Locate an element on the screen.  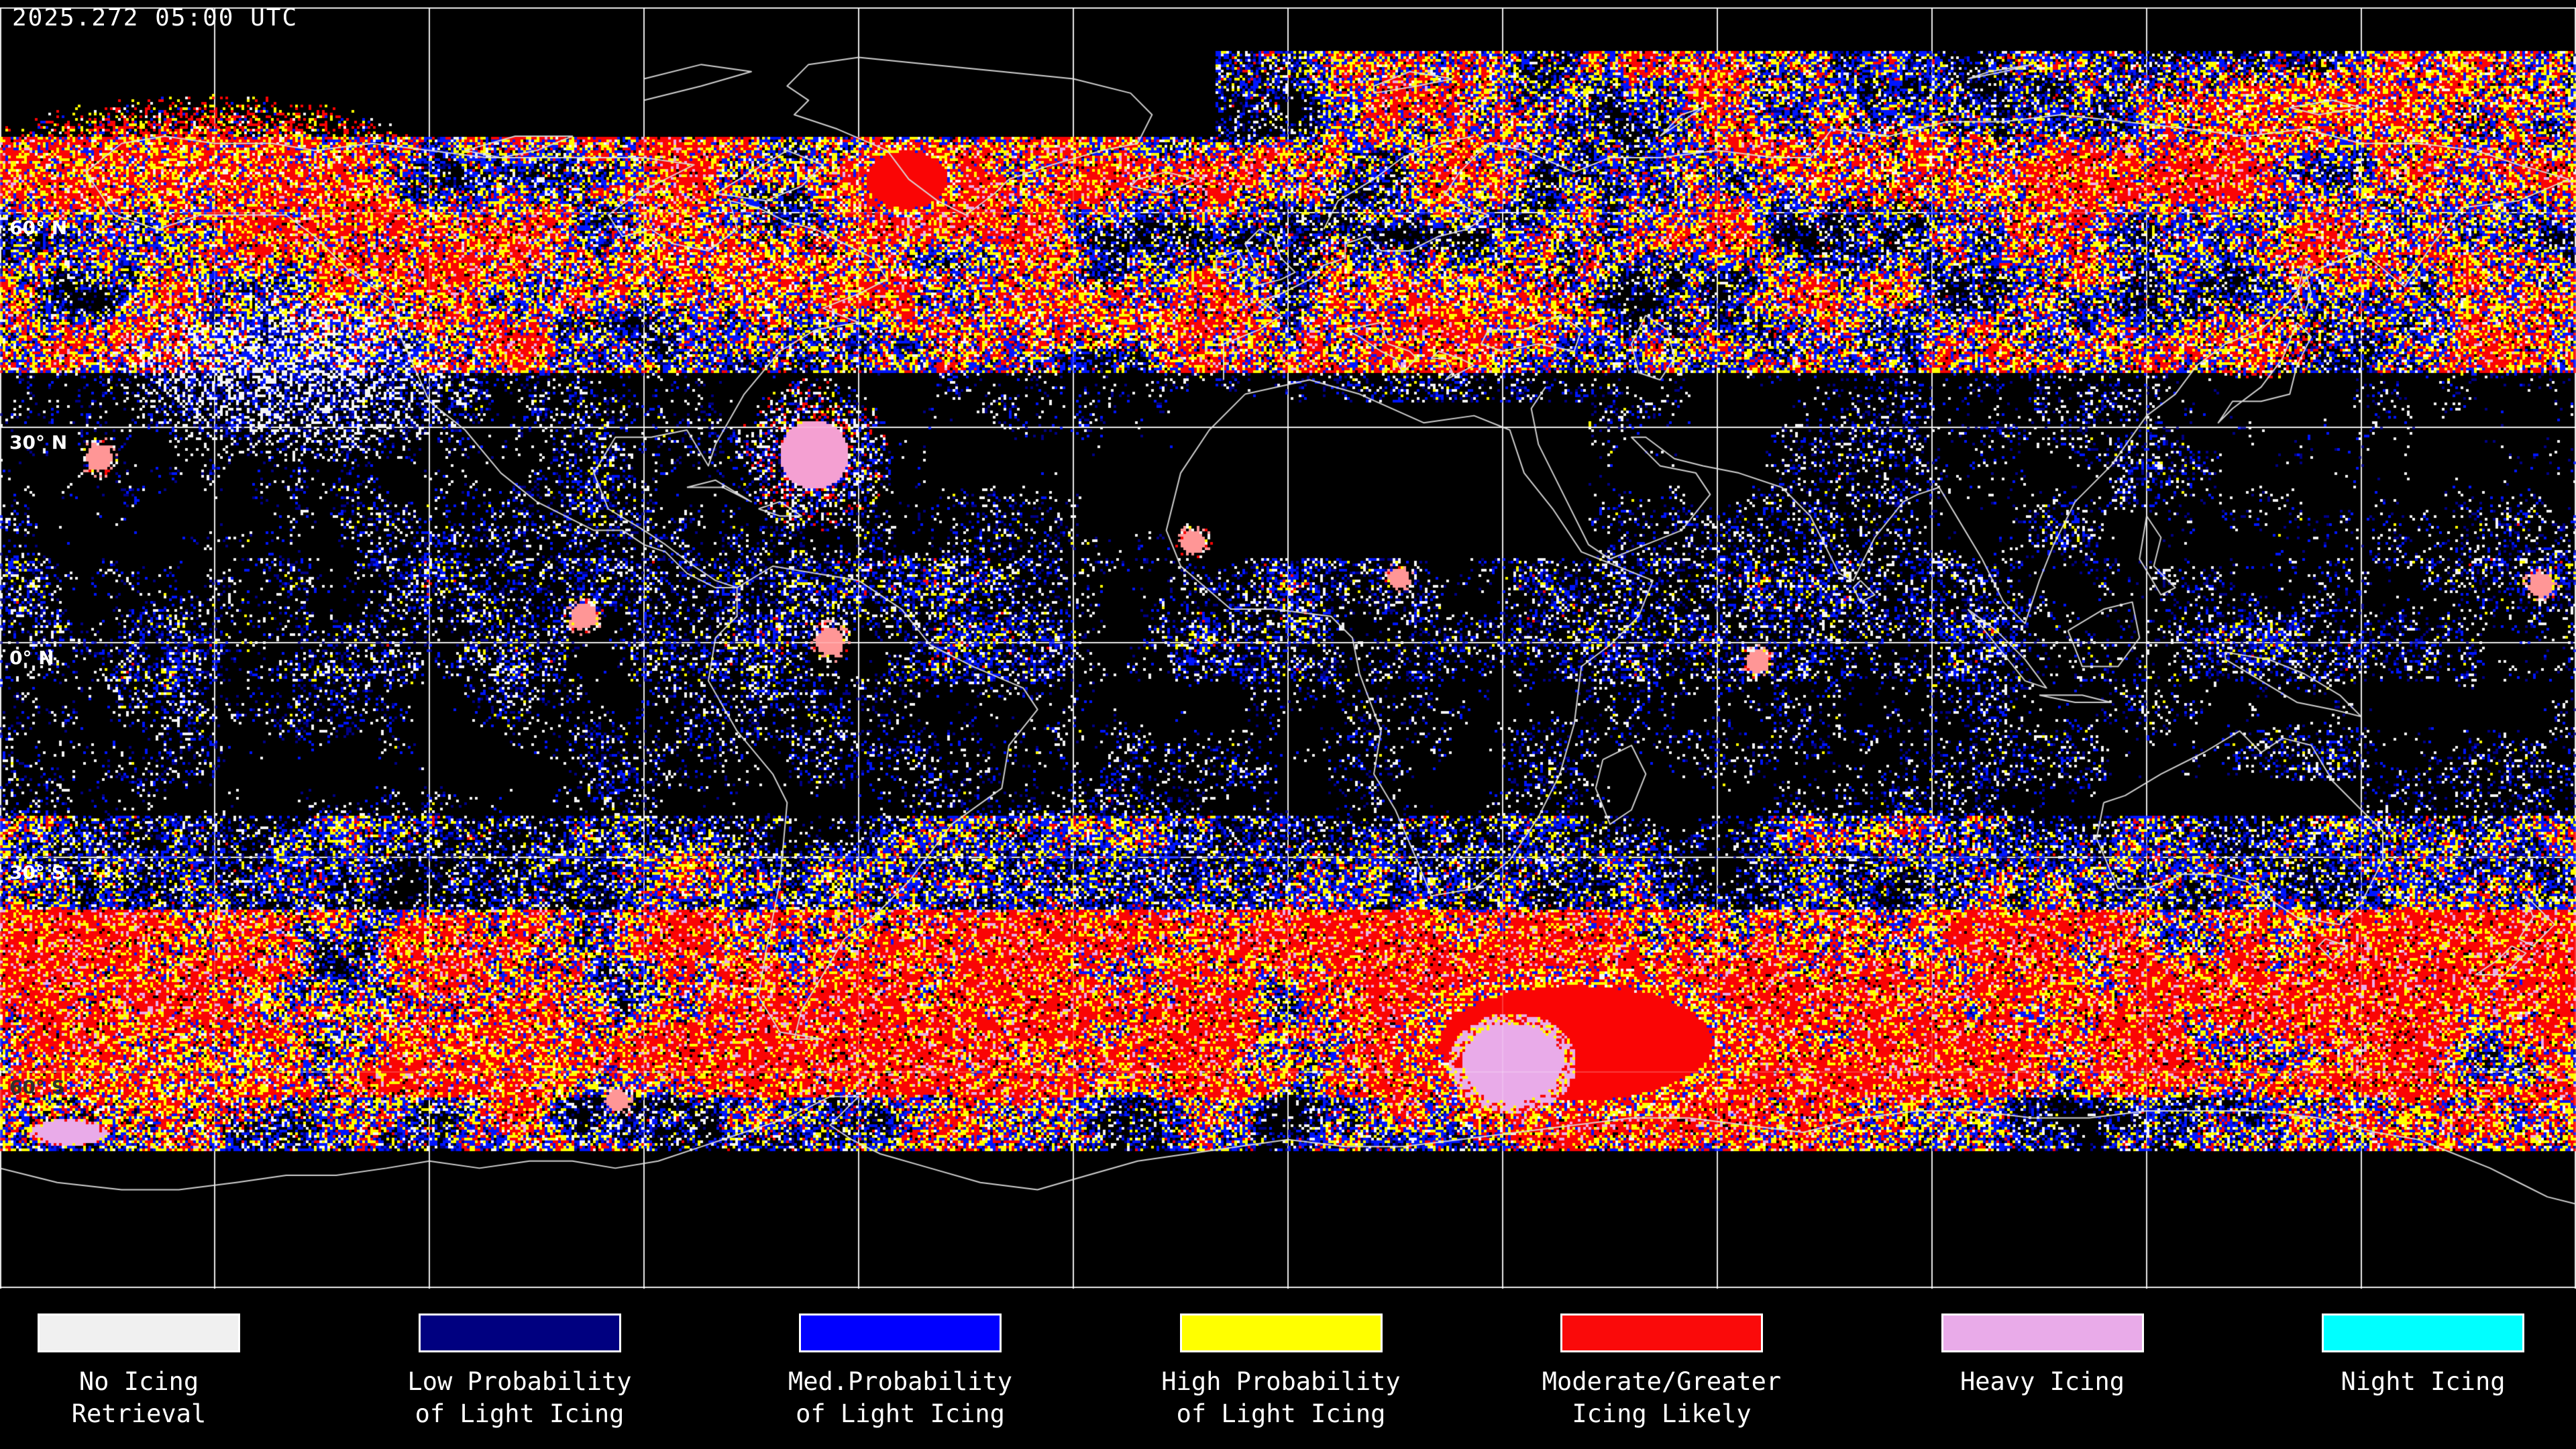
legend-item: No Icing Retrieval is located at coordinates (161, 1367).